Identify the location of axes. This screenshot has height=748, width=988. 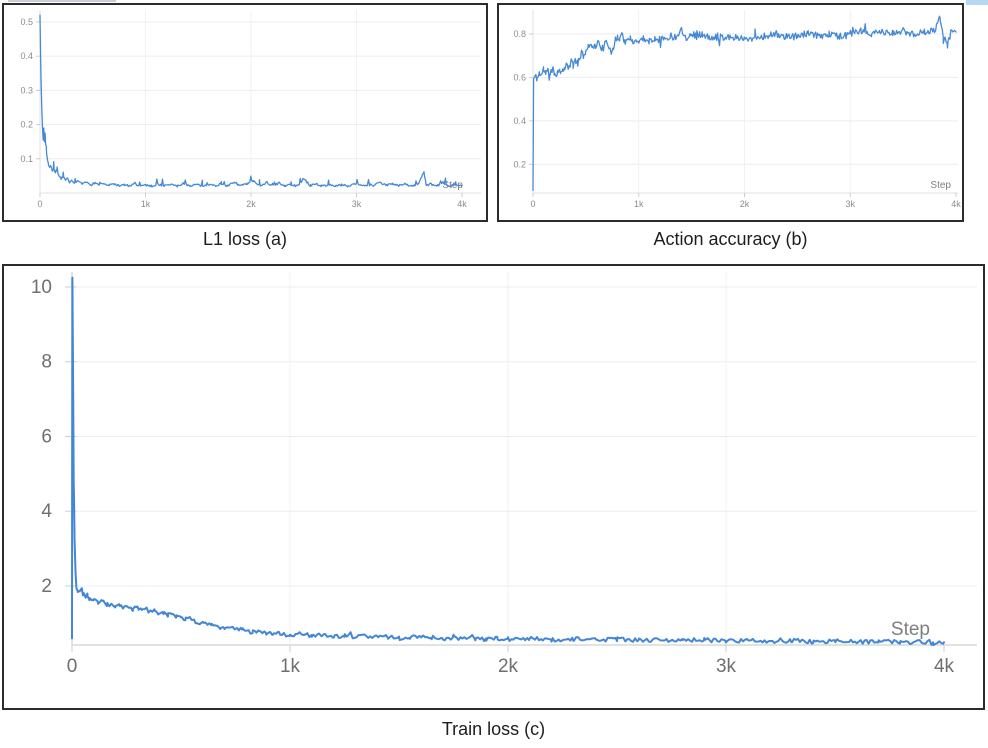
(260, 102).